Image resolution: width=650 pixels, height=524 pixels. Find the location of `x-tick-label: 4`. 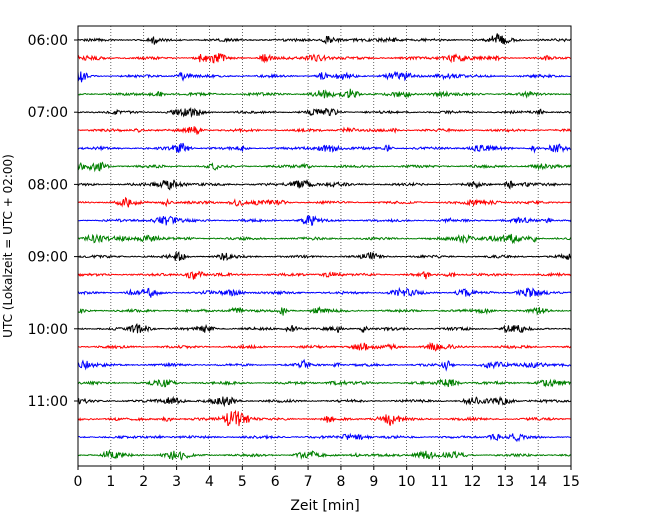

x-tick-label: 4 is located at coordinates (209, 482).